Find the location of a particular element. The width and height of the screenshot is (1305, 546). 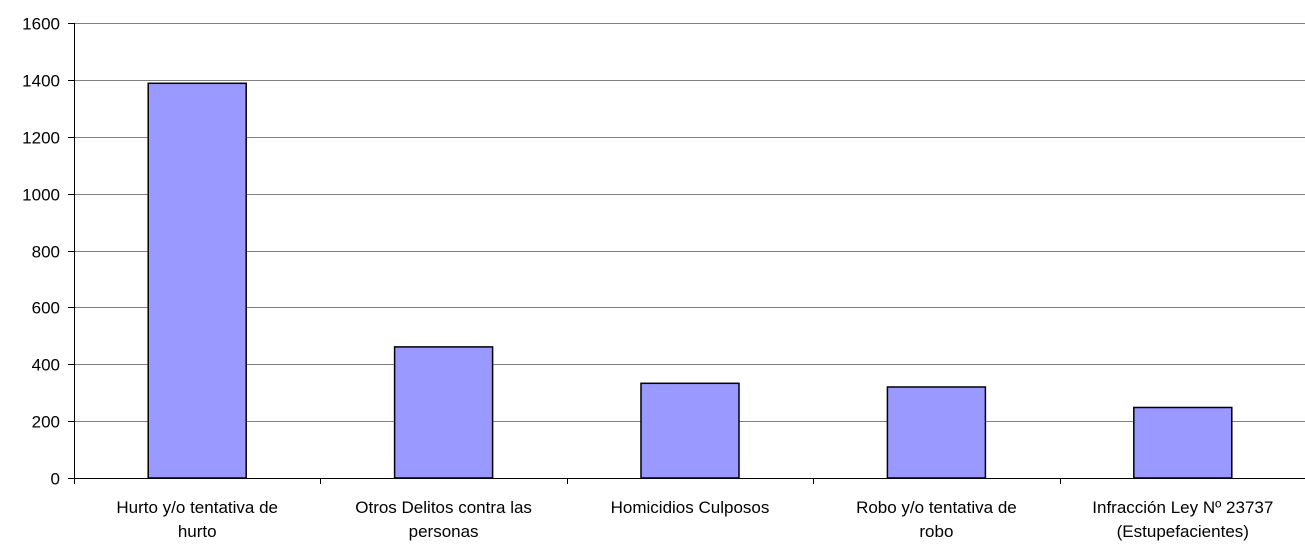

y-tick-label: 0 is located at coordinates (55, 479).